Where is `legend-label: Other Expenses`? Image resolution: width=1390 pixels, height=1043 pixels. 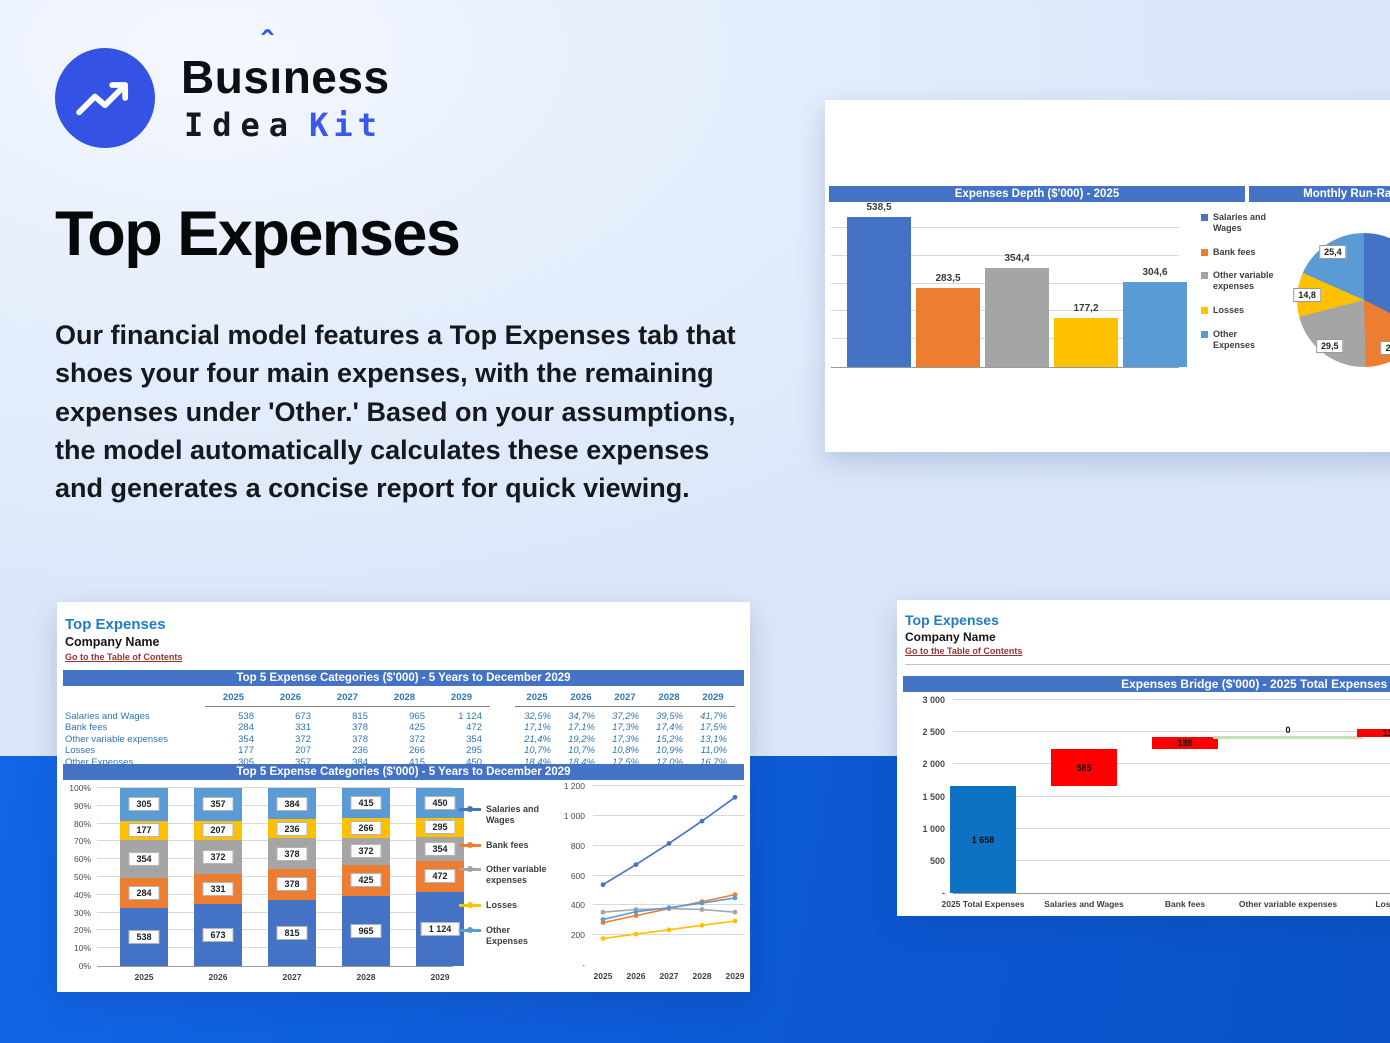 legend-label: Other Expenses is located at coordinates (507, 935).